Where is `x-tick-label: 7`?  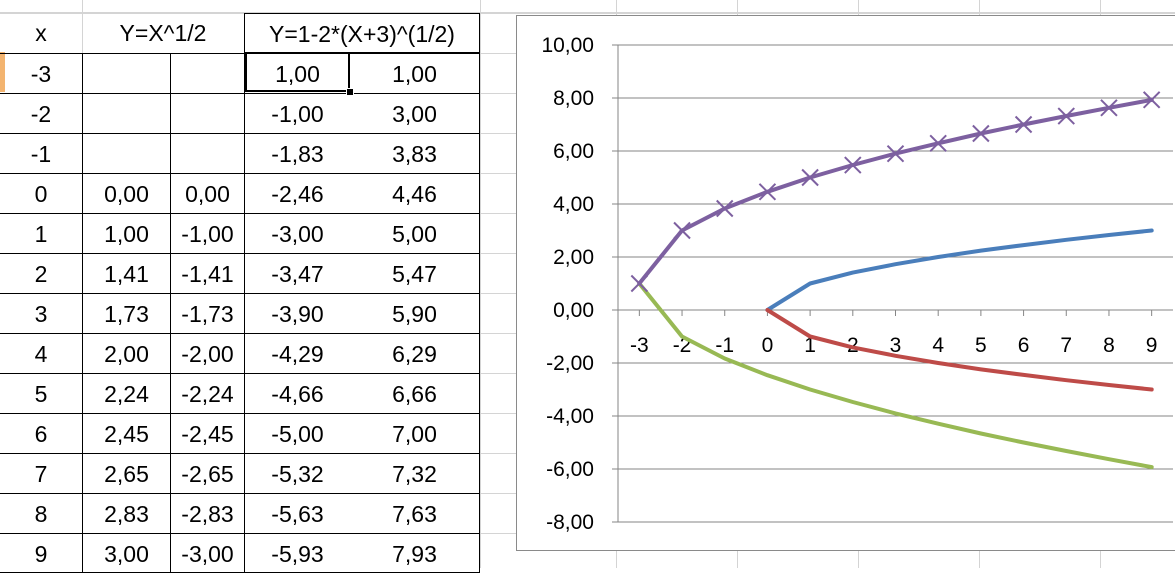 x-tick-label: 7 is located at coordinates (1066, 345).